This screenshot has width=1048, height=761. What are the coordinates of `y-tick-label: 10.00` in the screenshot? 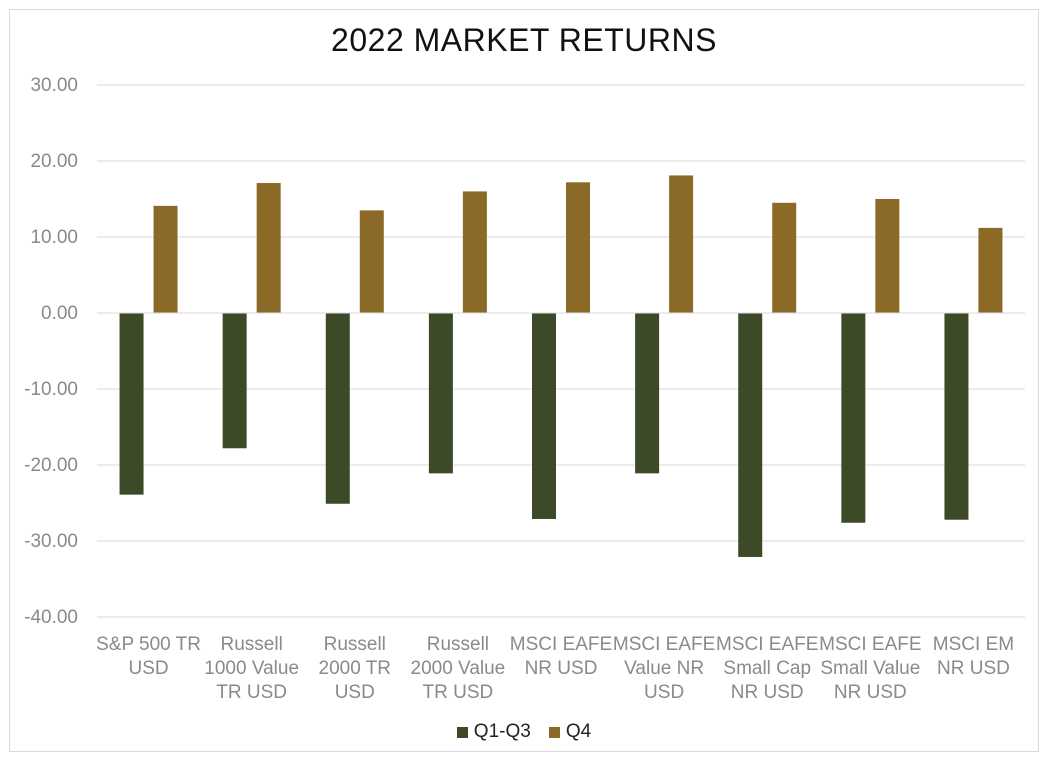 It's located at (54, 237).